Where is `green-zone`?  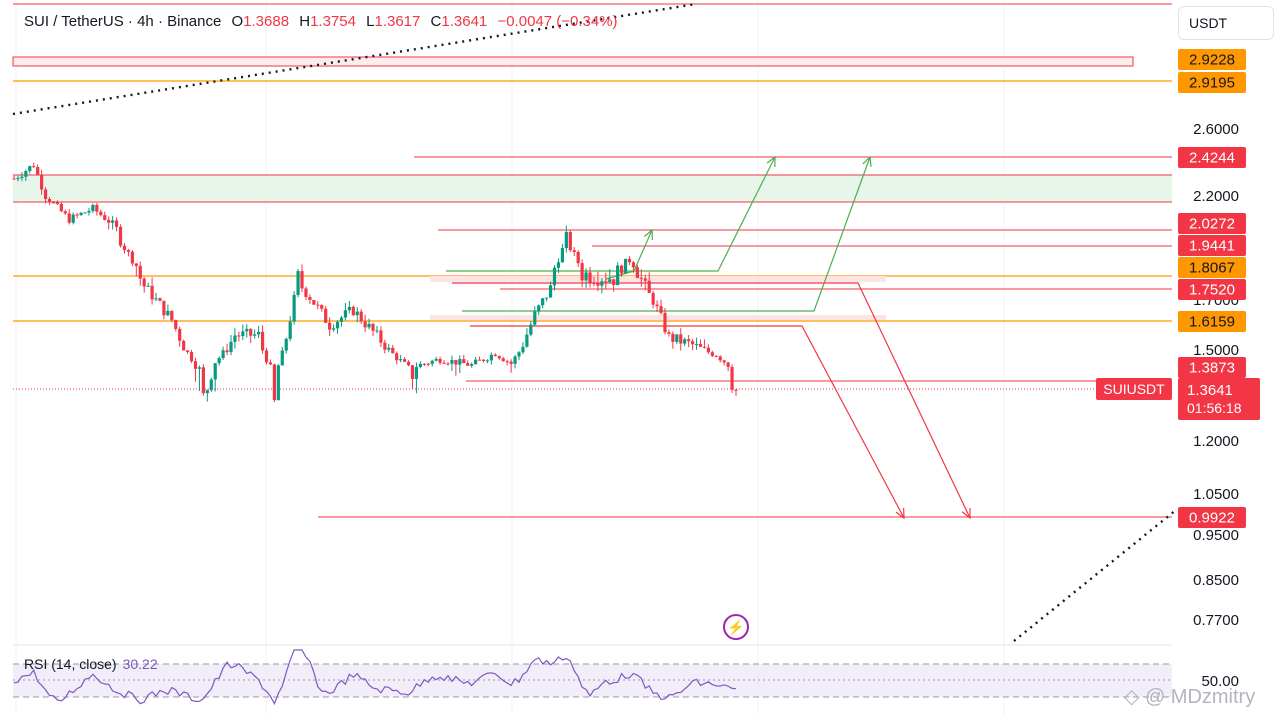
green-zone is located at coordinates (592, 188).